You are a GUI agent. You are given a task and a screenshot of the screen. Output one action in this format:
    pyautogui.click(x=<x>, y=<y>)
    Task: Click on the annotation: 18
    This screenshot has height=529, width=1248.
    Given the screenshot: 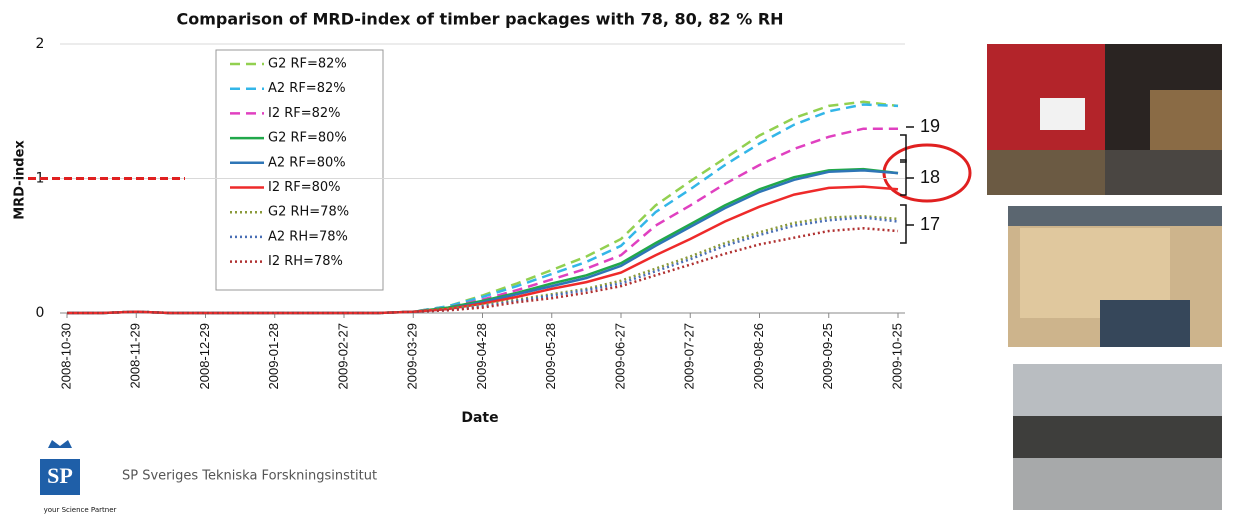 What is the action you would take?
    pyautogui.click(x=930, y=177)
    